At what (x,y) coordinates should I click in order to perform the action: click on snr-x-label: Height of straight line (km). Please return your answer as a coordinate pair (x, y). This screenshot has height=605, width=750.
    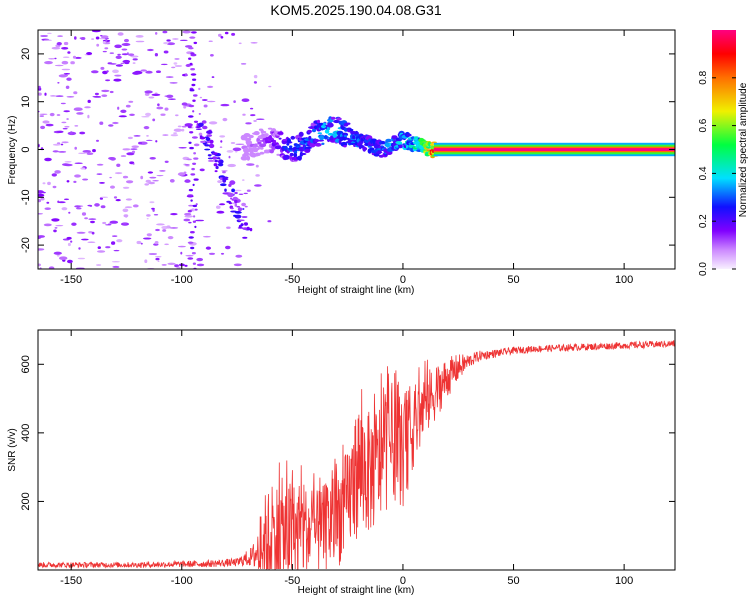
    Looking at the image, I should click on (356, 590).